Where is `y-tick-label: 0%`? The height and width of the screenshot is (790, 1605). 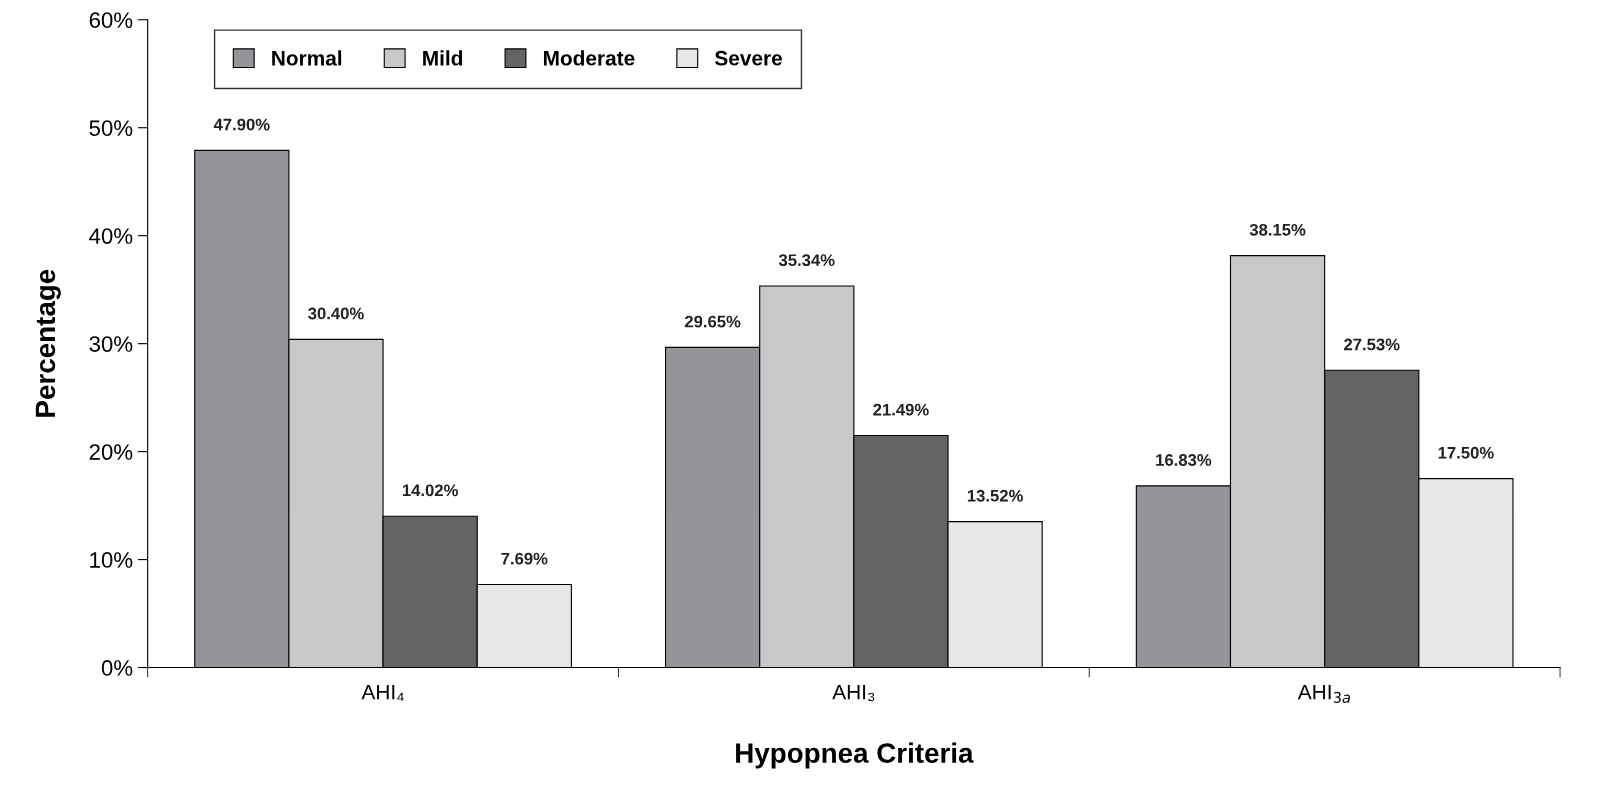
y-tick-label: 0% is located at coordinates (117, 668).